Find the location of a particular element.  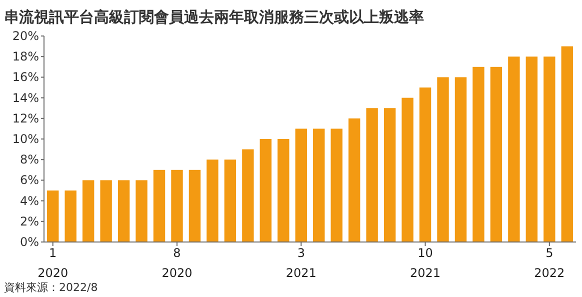

x-tick-label: 3 2021 is located at coordinates (301, 263).